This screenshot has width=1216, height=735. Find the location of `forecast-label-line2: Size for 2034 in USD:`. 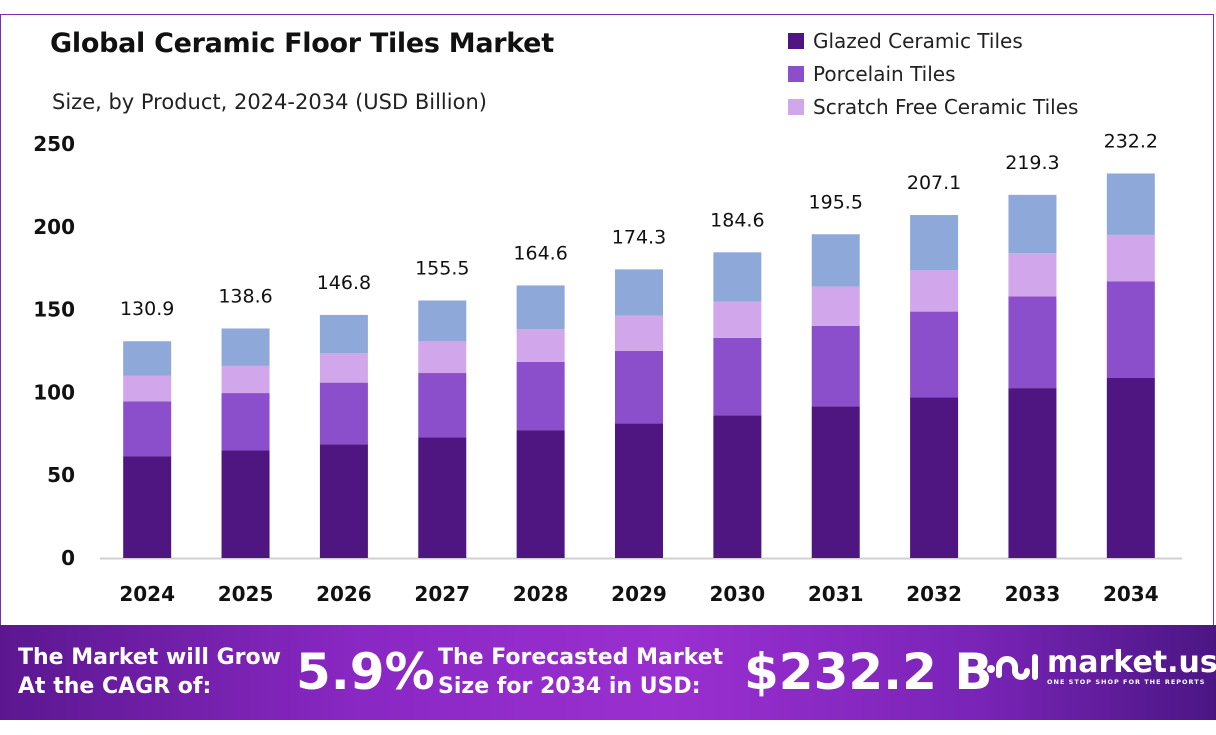

forecast-label-line2: Size for 2034 in USD: is located at coordinates (569, 686).